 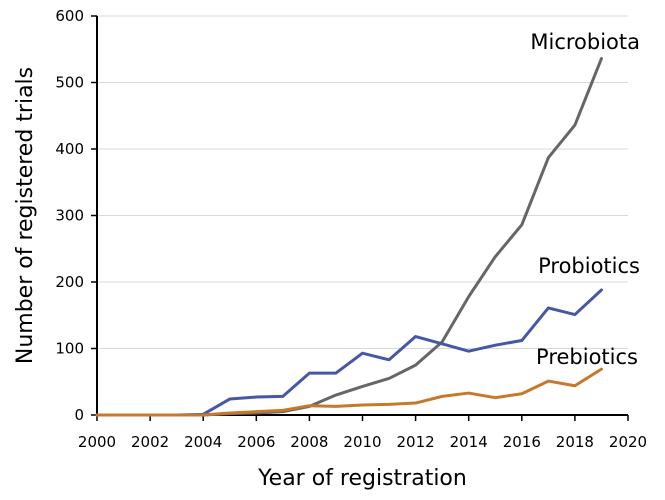 I want to click on y-tick-label: 600, so click(x=69, y=16).